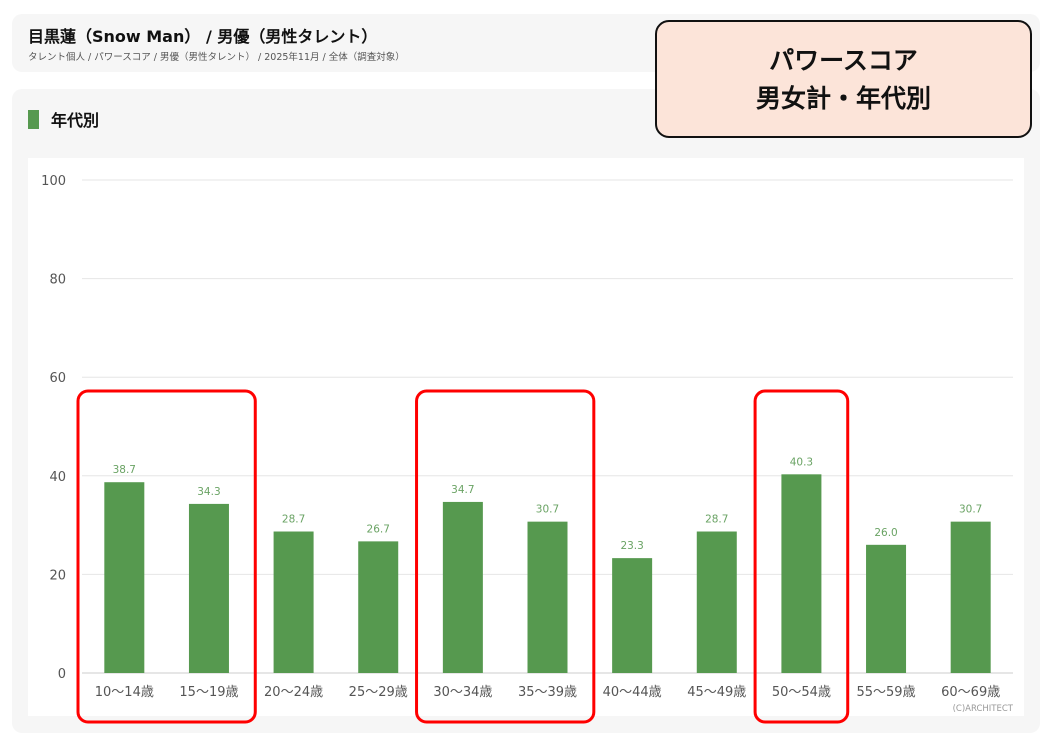 The width and height of the screenshot is (1051, 748). I want to click on x-tick-label: 30〜34歳, so click(462, 692).